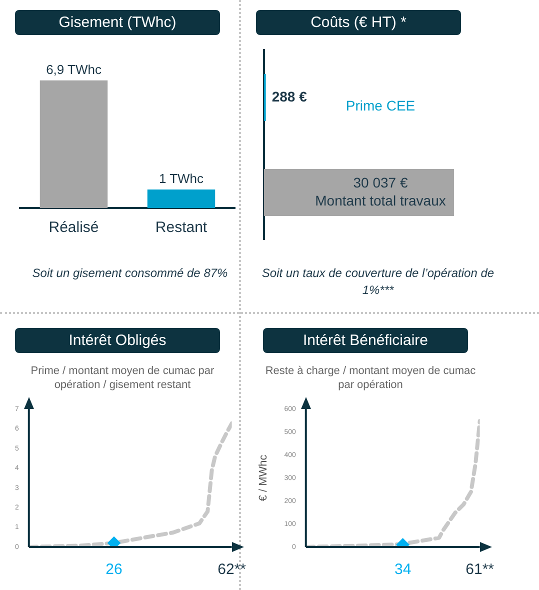  What do you see at coordinates (74, 69) in the screenshot?
I see `data-label: 6,9 TWhc` at bounding box center [74, 69].